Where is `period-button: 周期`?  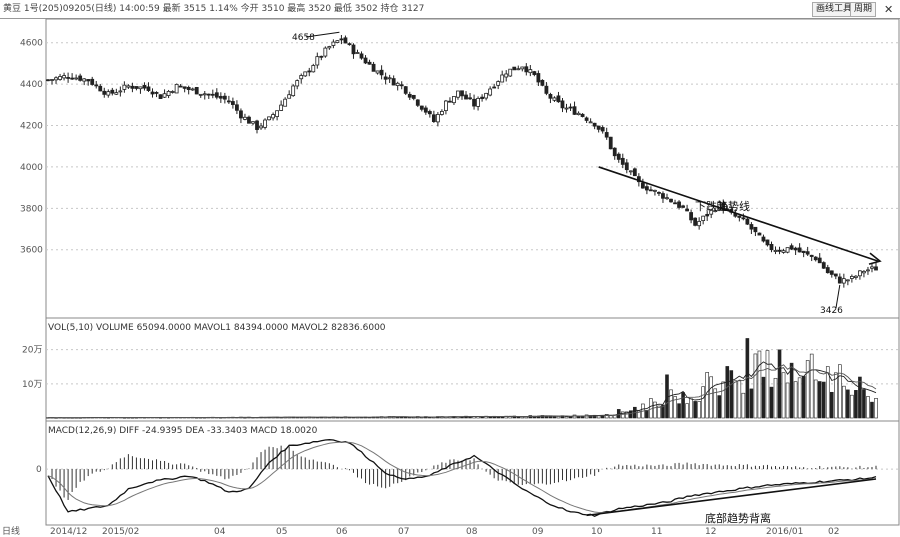
period-button: 周期 is located at coordinates (863, 9).